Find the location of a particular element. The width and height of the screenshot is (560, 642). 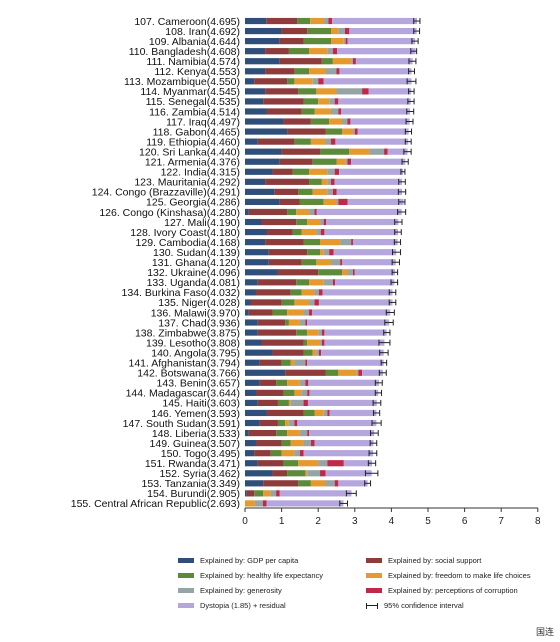

row-label: 125. Georgia(4.286) is located at coordinates (193, 203).